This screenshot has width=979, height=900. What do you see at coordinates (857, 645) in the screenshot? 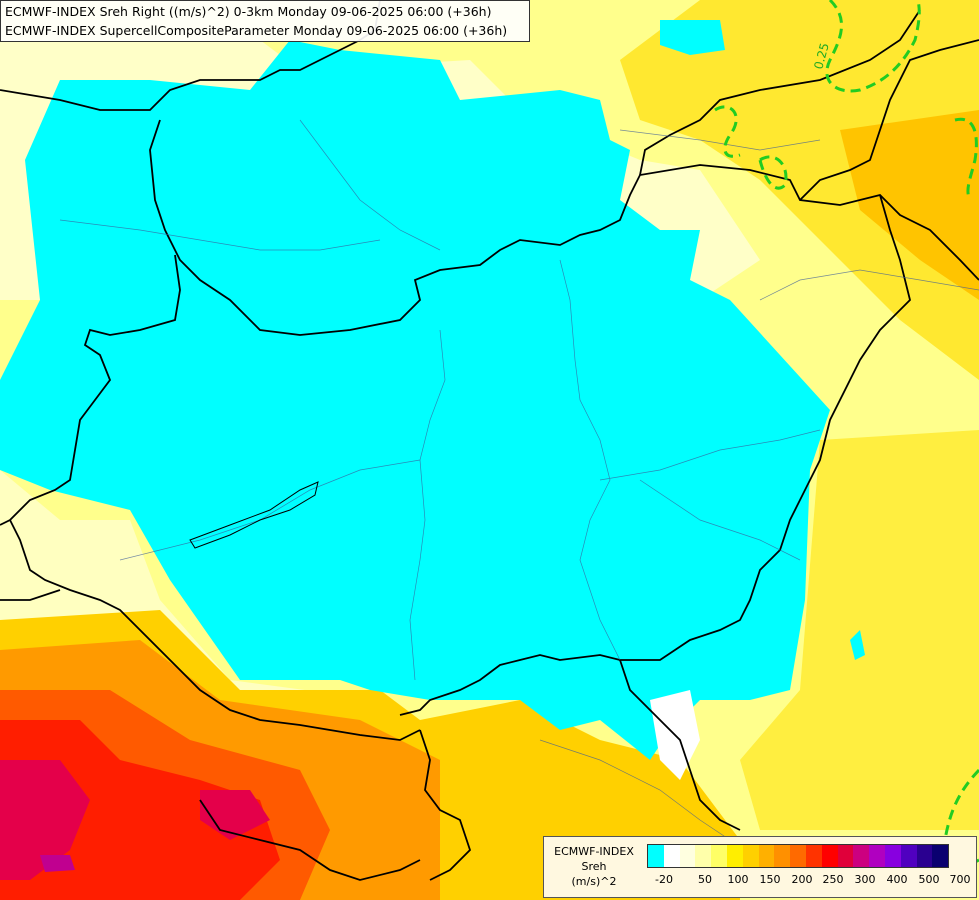
I see `low-sreh-patch-east` at bounding box center [857, 645].